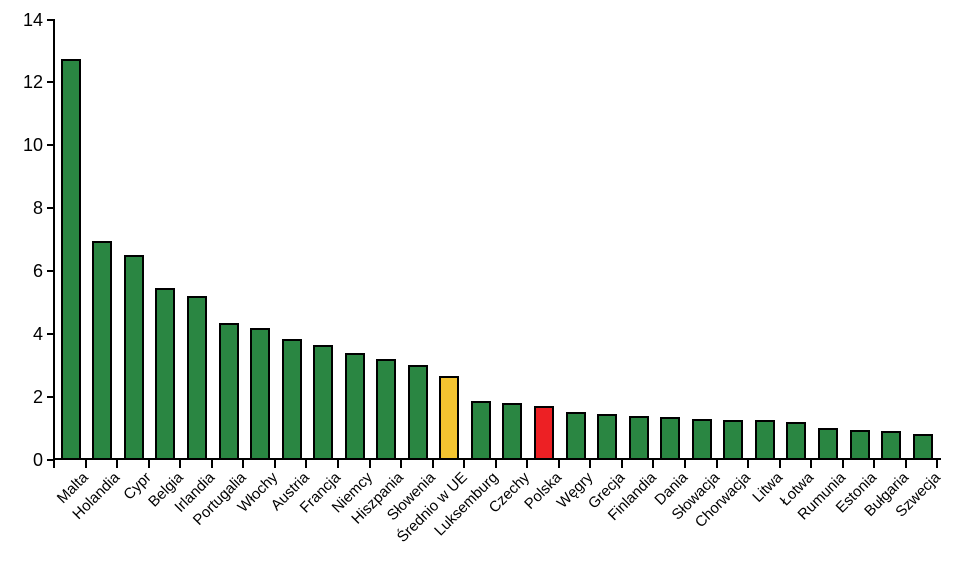 This screenshot has width=961, height=583. Describe the element at coordinates (37, 333) in the screenshot. I see `y-axis-label: 4` at that location.